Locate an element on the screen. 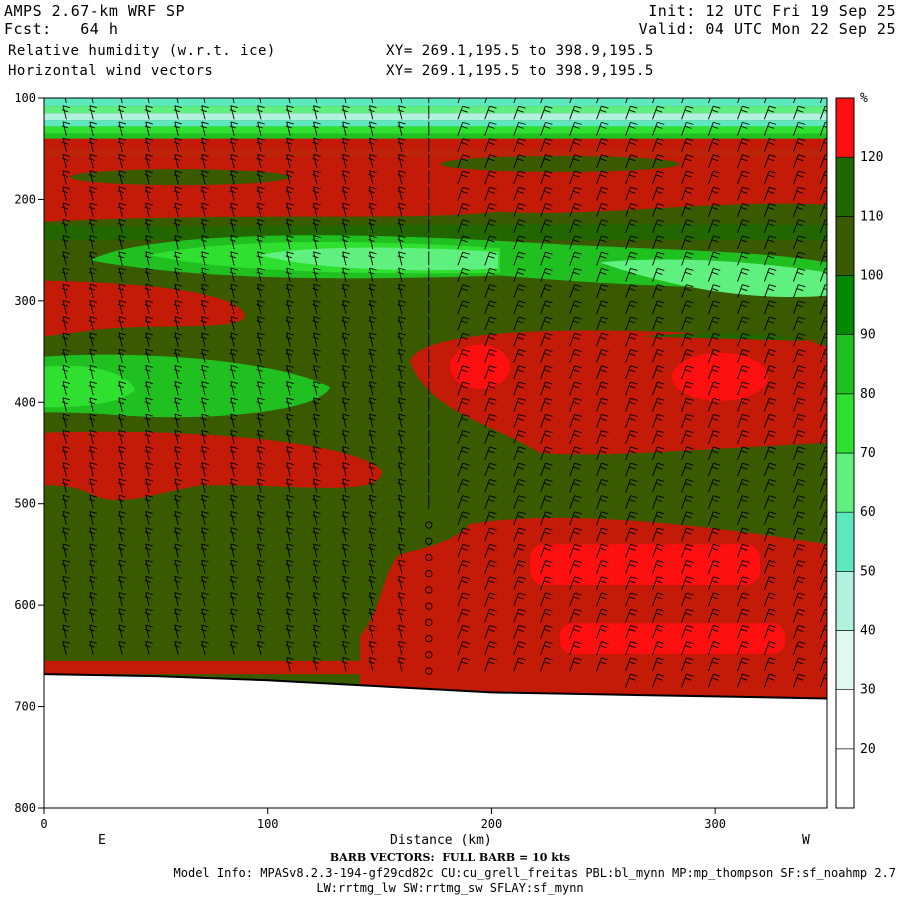 The height and width of the screenshot is (900, 900). y-tick-label: 200 is located at coordinates (25, 199).